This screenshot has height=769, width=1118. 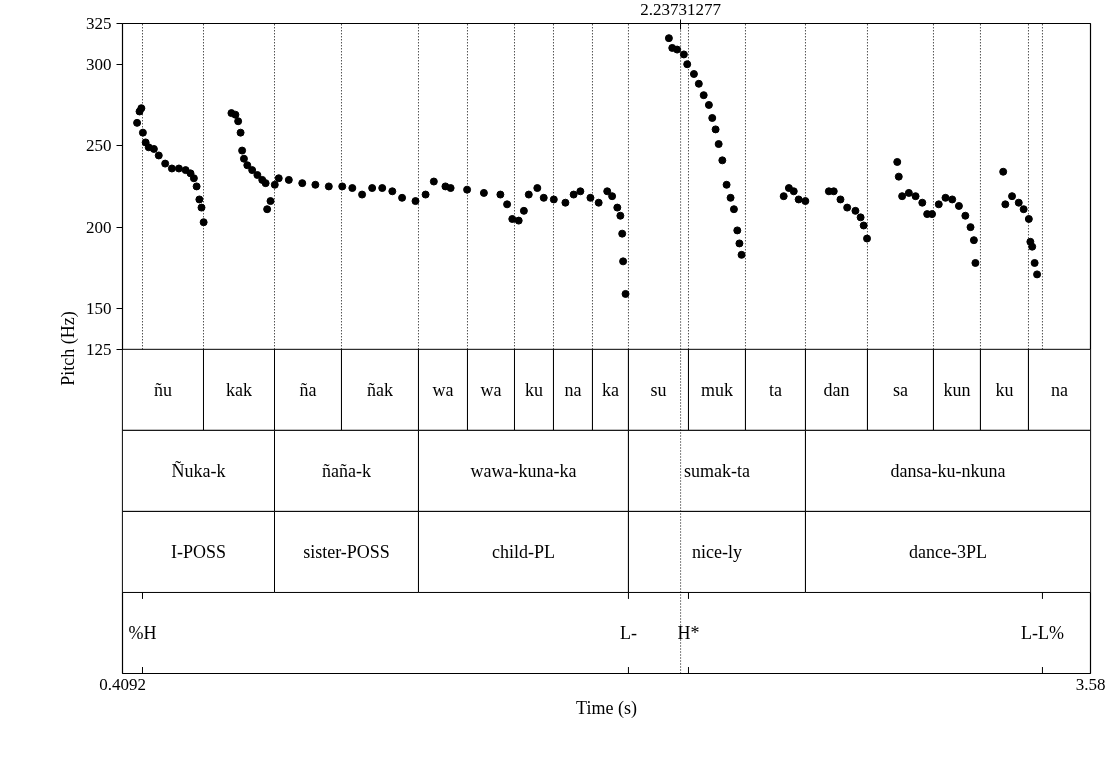 What do you see at coordinates (308, 389) in the screenshot?
I see `band-label: ña` at bounding box center [308, 389].